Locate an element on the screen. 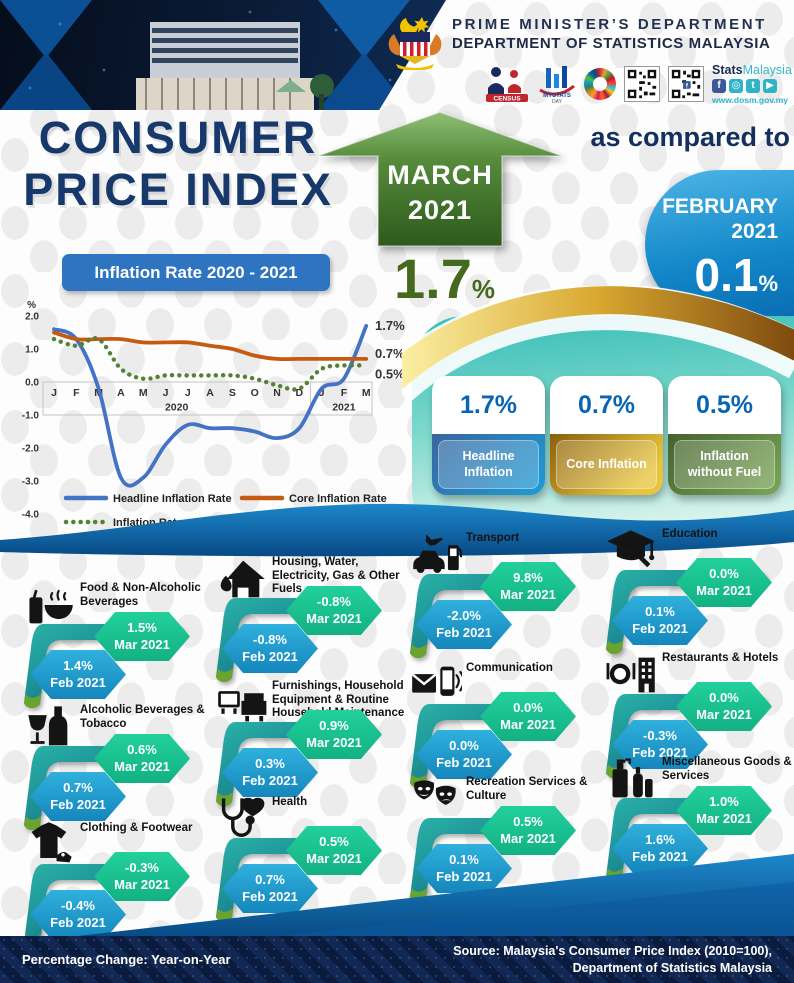 Image resolution: width=794 pixels, height=983 pixels. svg-text: S is located at coordinates (232, 393).